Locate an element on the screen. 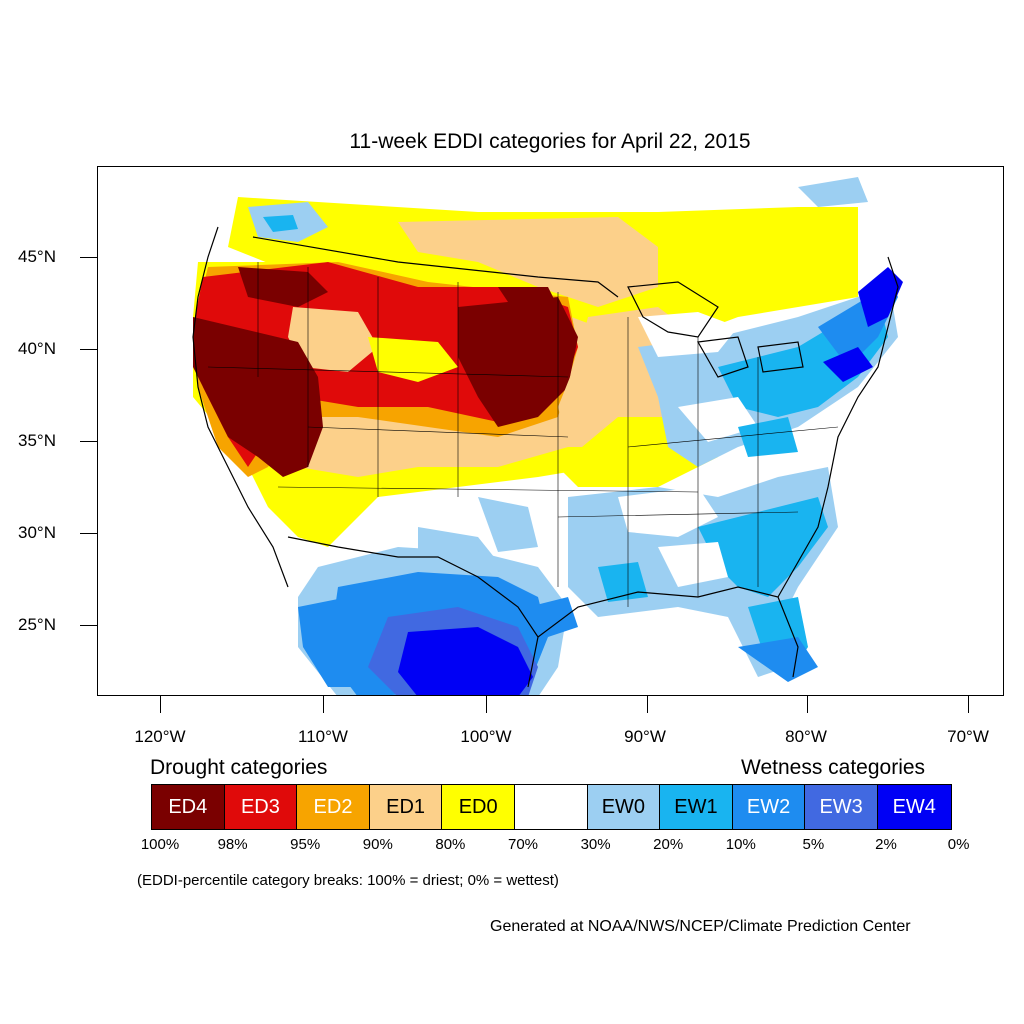  legend-swatch-ed1: ED1 is located at coordinates (406, 807).